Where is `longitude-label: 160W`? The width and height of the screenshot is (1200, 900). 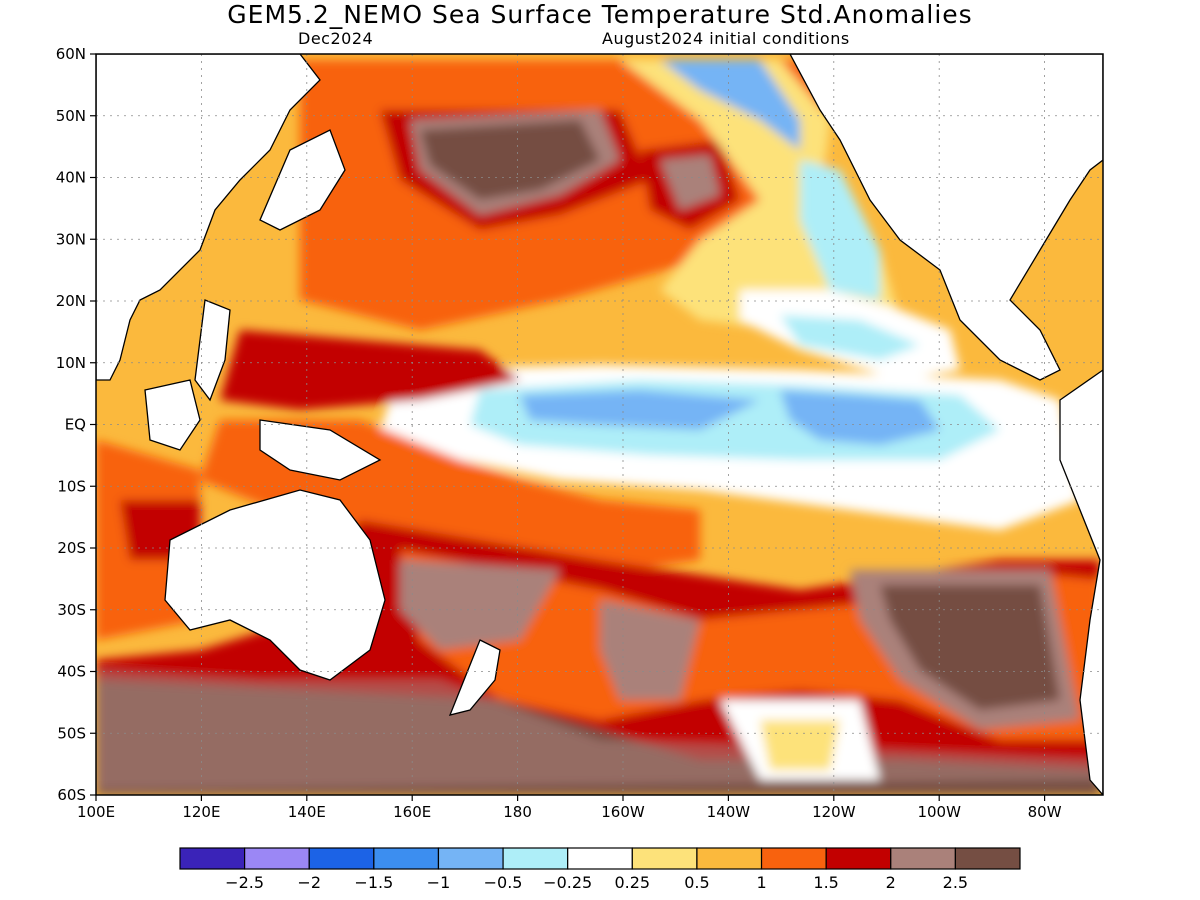 longitude-label: 160W is located at coordinates (623, 812).